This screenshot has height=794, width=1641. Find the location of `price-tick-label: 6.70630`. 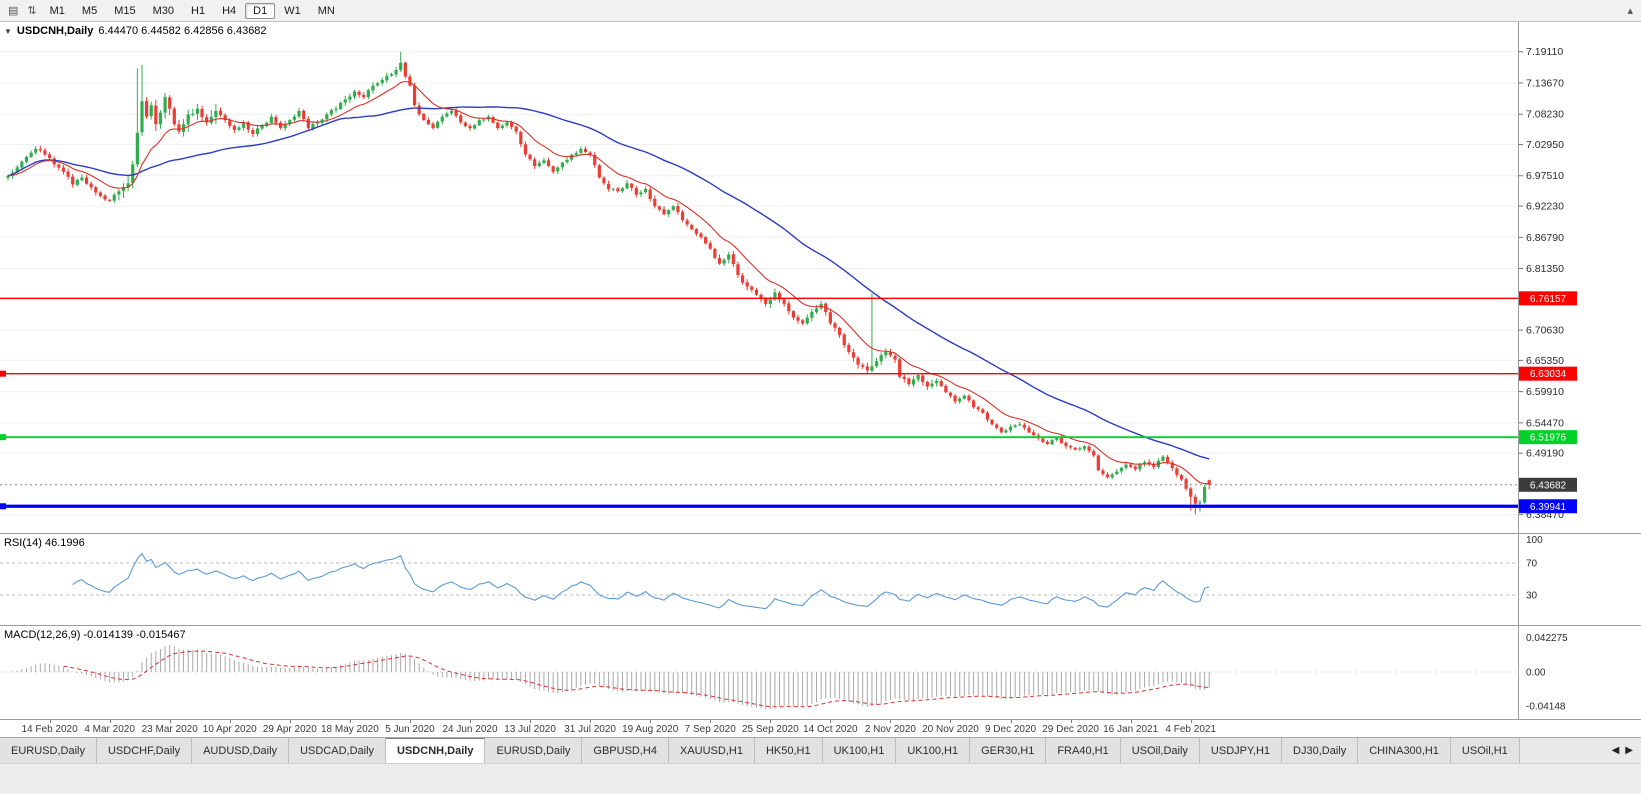

price-tick-label: 6.70630 is located at coordinates (1545, 331).